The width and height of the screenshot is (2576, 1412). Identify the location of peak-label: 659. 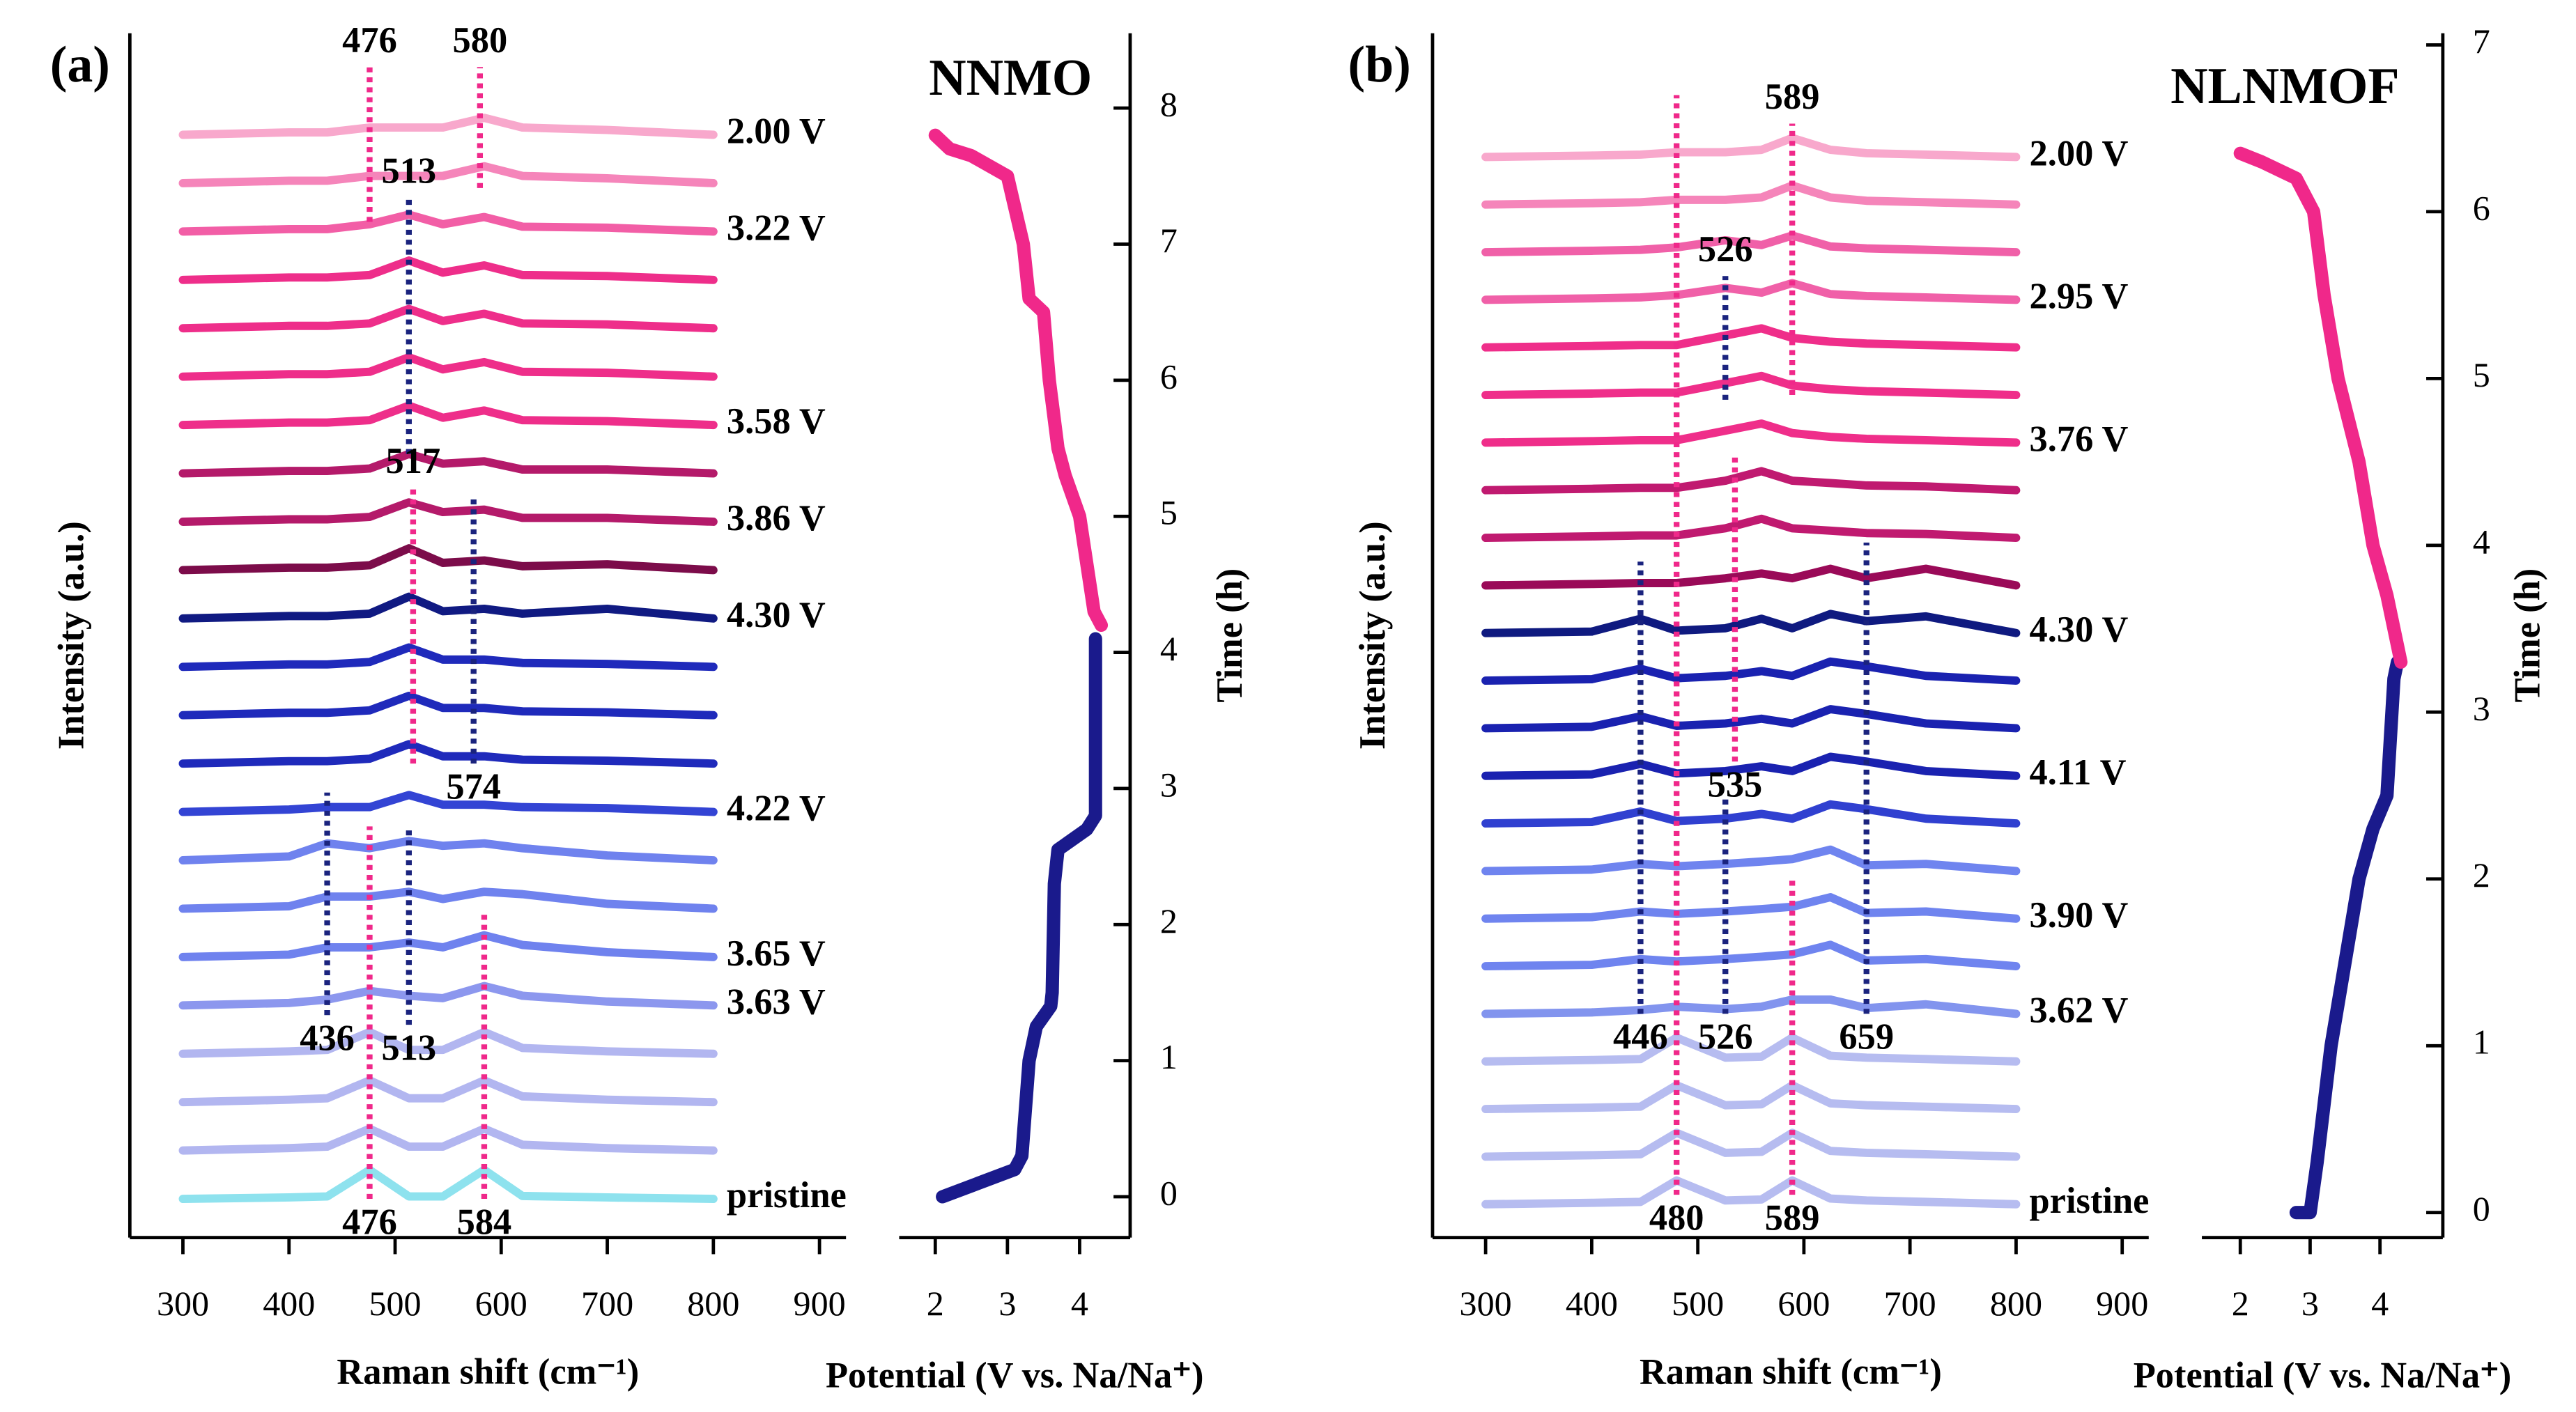
(1866, 1037).